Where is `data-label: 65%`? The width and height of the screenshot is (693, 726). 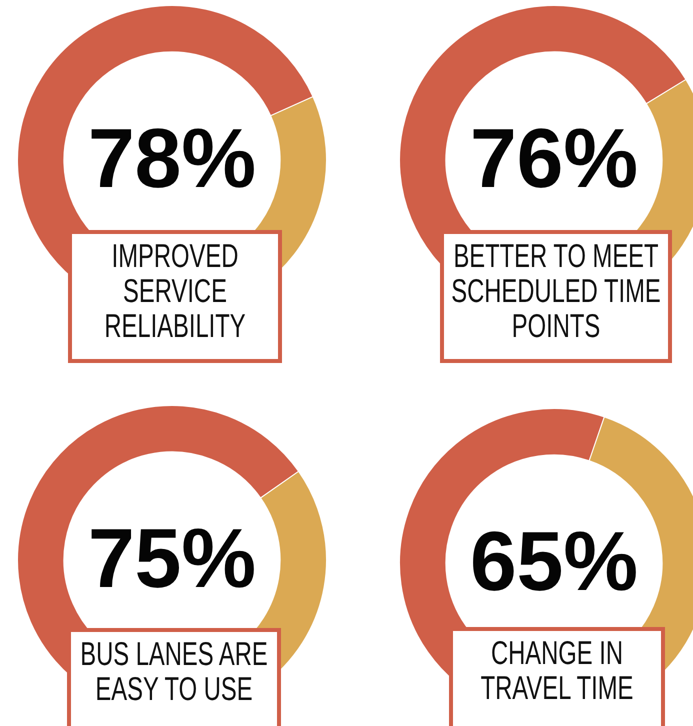
data-label: 65% is located at coordinates (554, 561).